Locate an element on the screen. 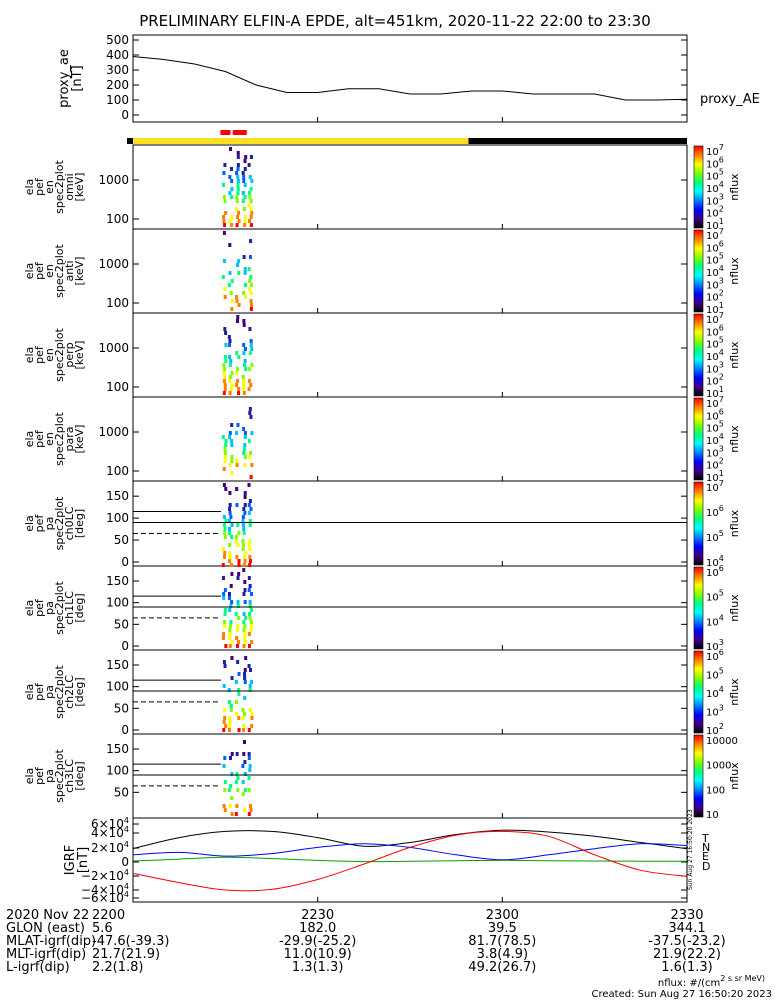 Image resolution: width=775 pixels, height=1000 pixels. colorbar-omni is located at coordinates (698, 187).